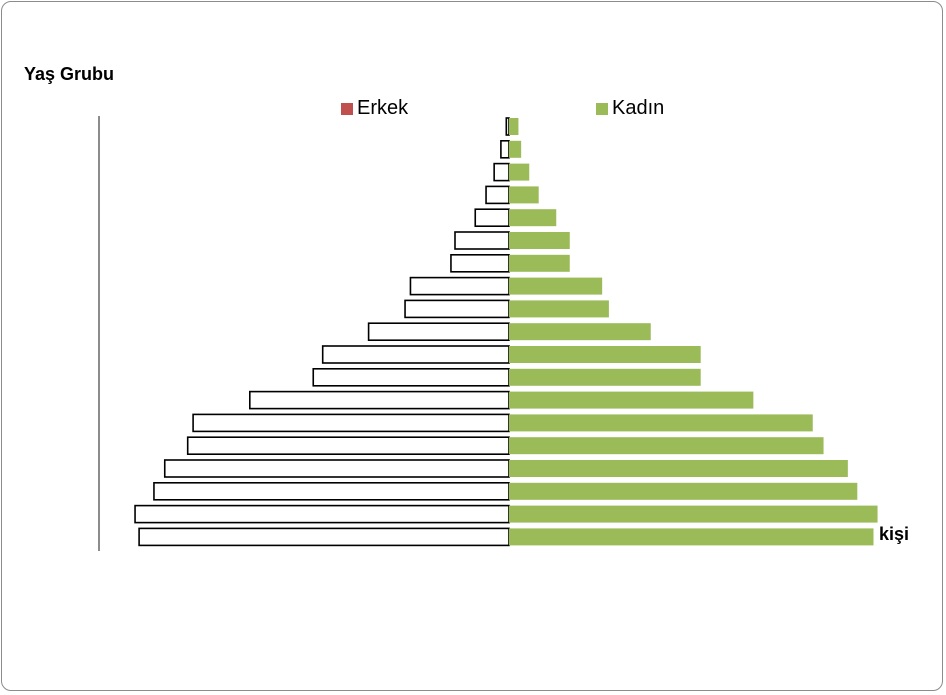 This screenshot has height=695, width=946. I want to click on legend-item-kadin: Kadın, so click(630, 108).